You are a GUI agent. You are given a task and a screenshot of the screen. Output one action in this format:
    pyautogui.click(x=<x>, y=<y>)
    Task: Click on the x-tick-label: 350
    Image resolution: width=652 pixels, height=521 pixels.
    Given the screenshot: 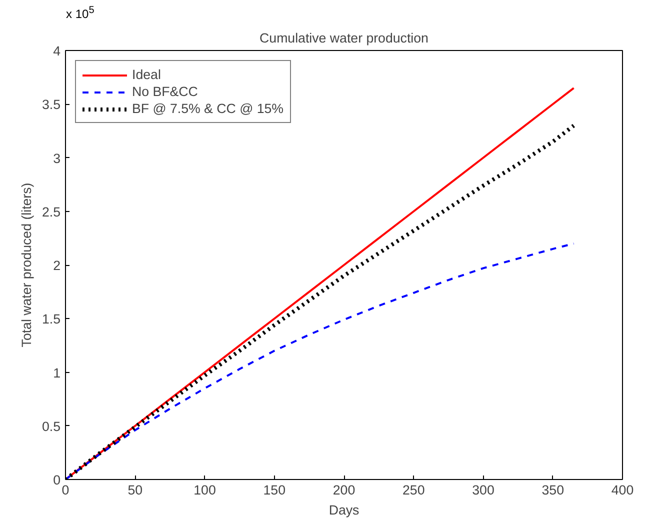 What is the action you would take?
    pyautogui.click(x=553, y=490)
    